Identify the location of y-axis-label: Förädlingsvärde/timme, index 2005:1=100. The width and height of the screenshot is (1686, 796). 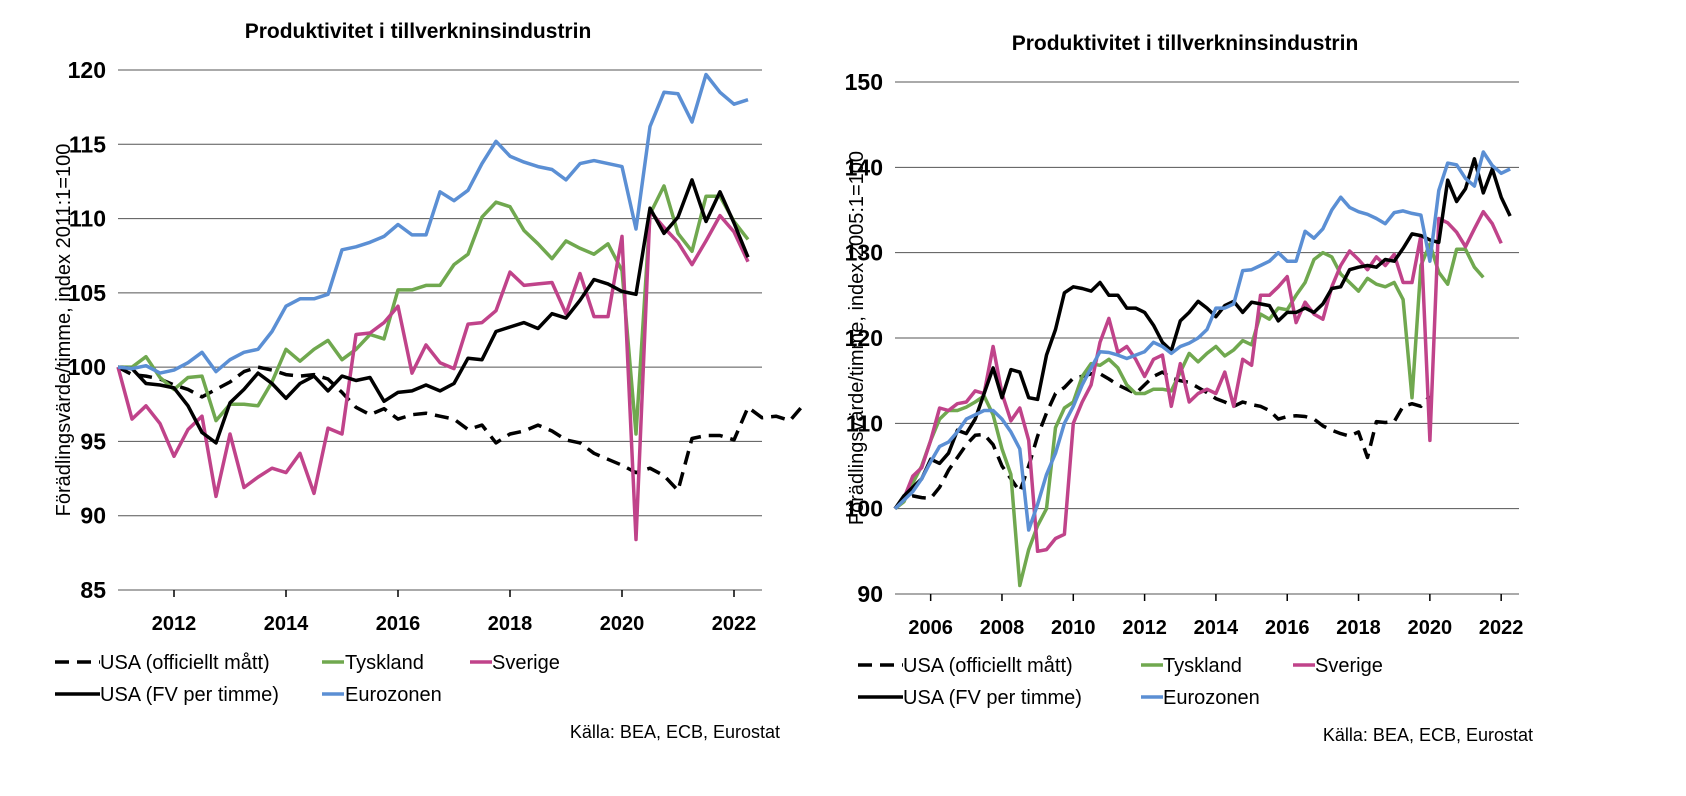
(857, 338).